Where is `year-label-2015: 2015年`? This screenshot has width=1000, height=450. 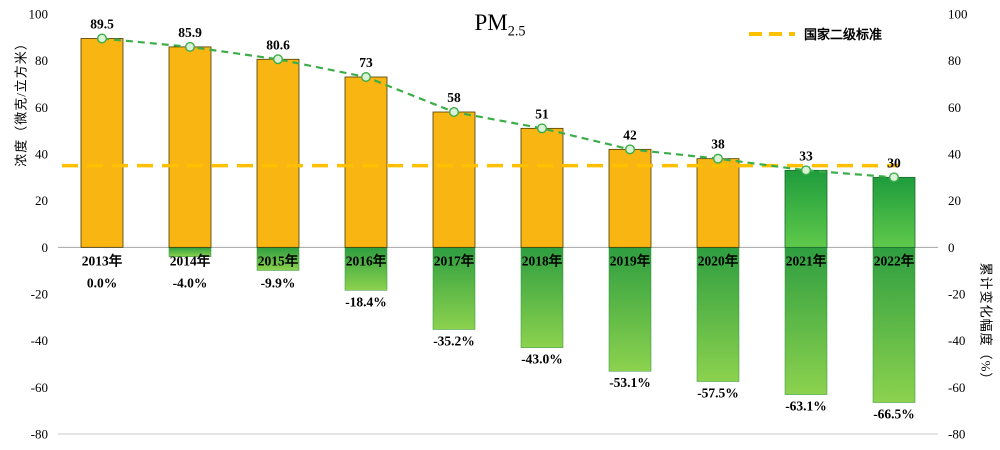 year-label-2015: 2015年 is located at coordinates (278, 260).